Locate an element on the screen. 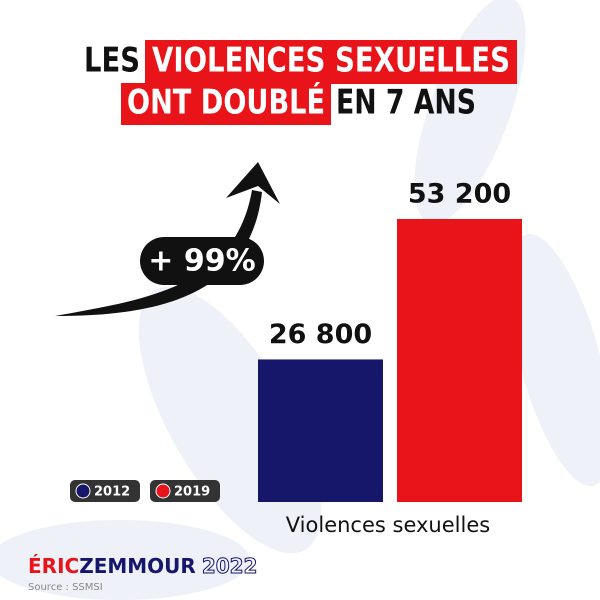 The image size is (600, 600). brand-part: 2022 is located at coordinates (230, 566).